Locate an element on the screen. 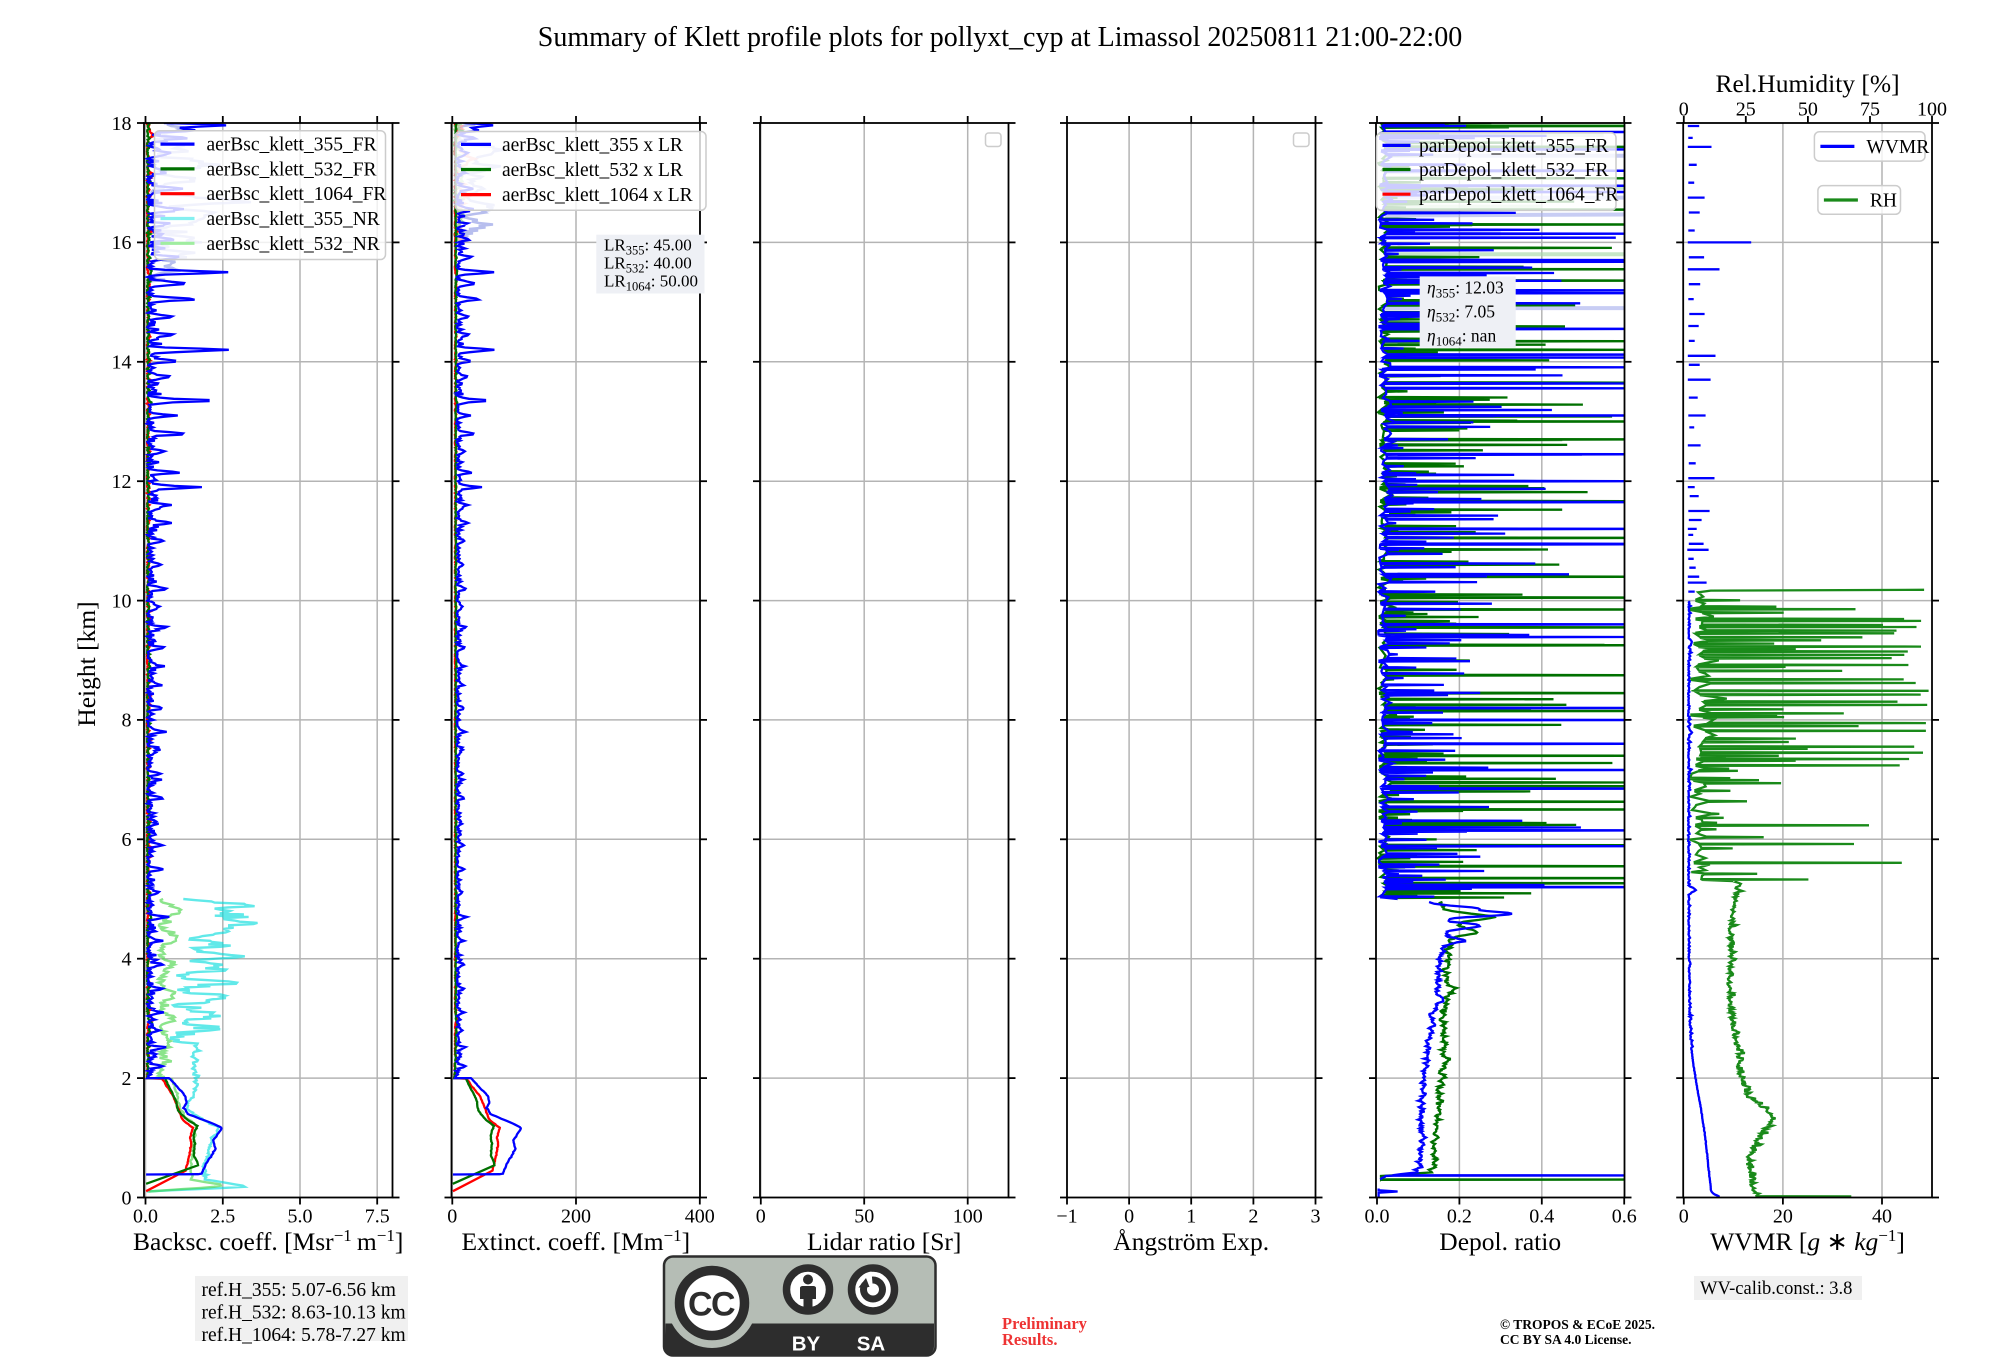 The height and width of the screenshot is (1360, 2000). svg-text: LR355: 45.00 is located at coordinates (648, 247).